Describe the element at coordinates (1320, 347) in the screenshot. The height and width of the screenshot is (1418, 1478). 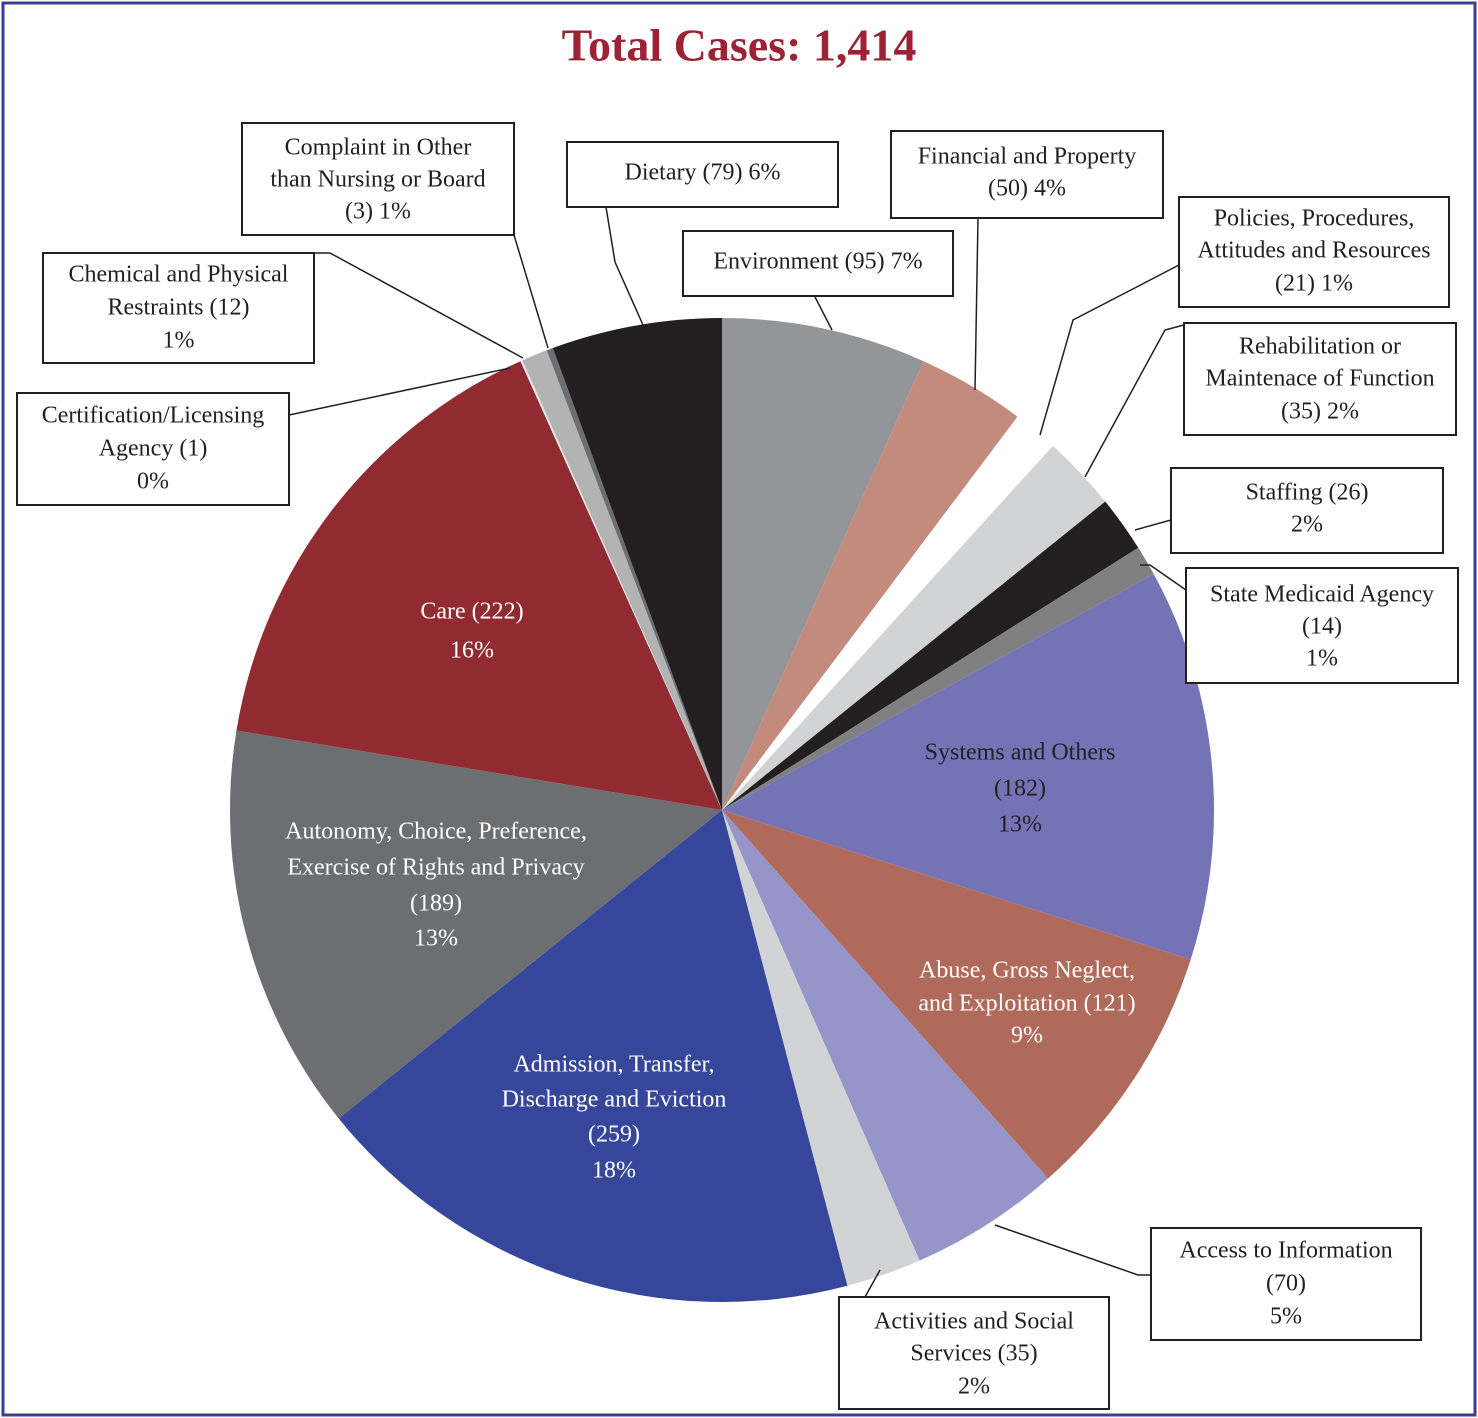
I see `slice-label: Rehabilitation or` at that location.